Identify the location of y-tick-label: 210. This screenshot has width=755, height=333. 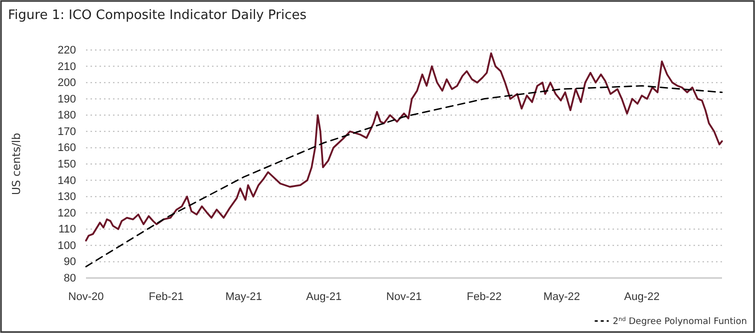
(67, 66).